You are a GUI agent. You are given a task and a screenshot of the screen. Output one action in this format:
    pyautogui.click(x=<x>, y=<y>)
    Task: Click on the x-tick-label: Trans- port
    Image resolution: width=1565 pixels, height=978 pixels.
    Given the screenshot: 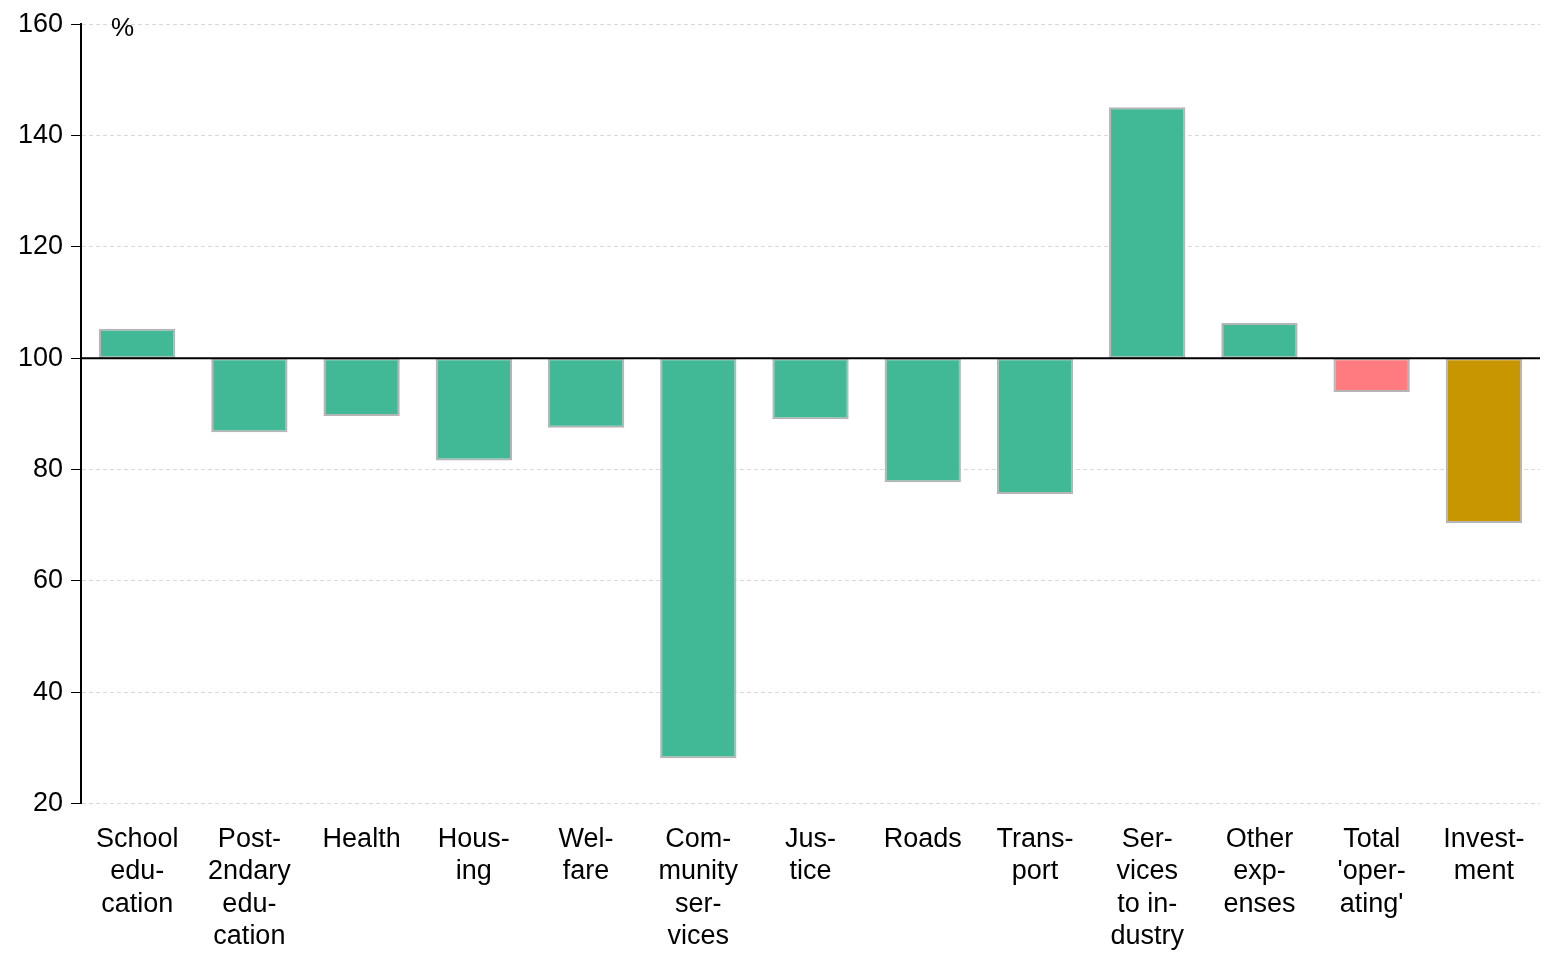 What is the action you would take?
    pyautogui.click(x=1035, y=854)
    